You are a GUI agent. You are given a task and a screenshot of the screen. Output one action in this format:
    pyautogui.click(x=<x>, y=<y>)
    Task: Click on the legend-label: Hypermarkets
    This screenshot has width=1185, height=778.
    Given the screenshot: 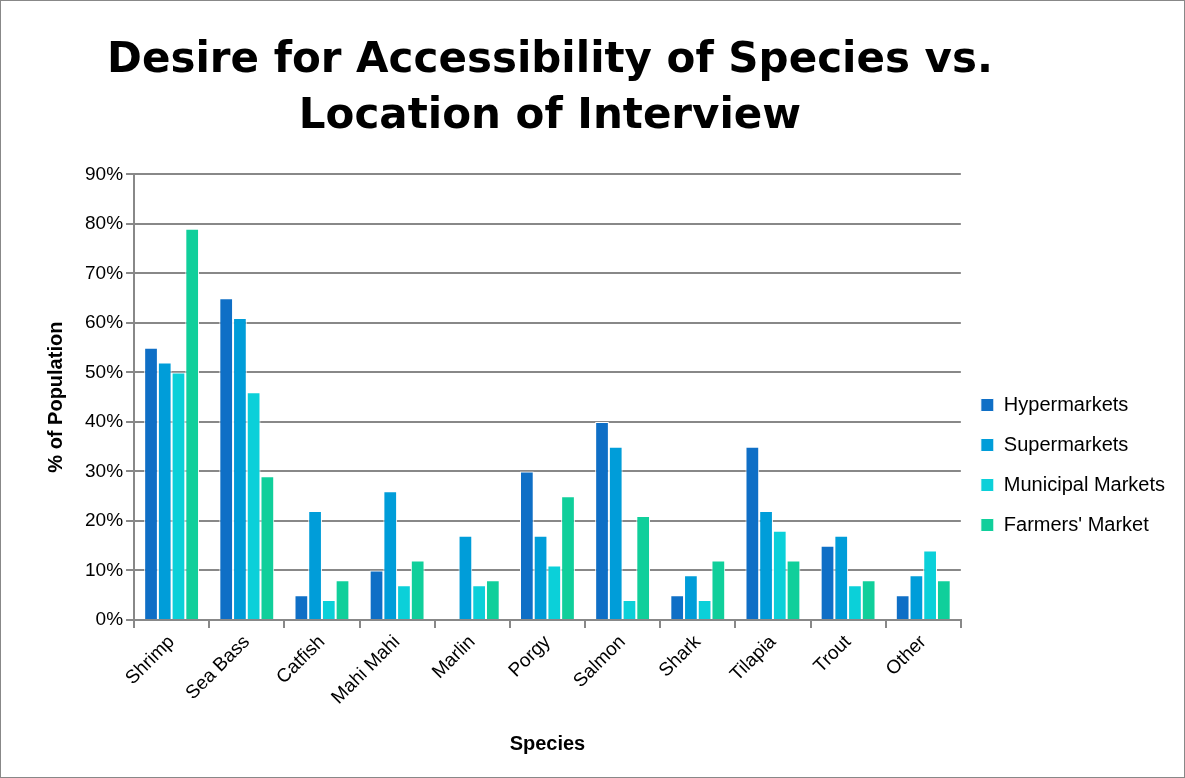 What is the action you would take?
    pyautogui.click(x=1066, y=403)
    